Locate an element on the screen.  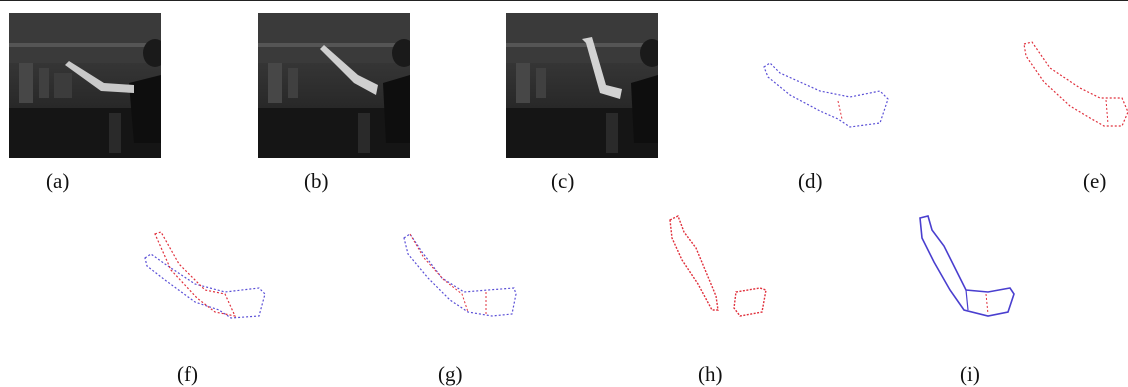
panel-label: (b) is located at coordinates (316, 181).